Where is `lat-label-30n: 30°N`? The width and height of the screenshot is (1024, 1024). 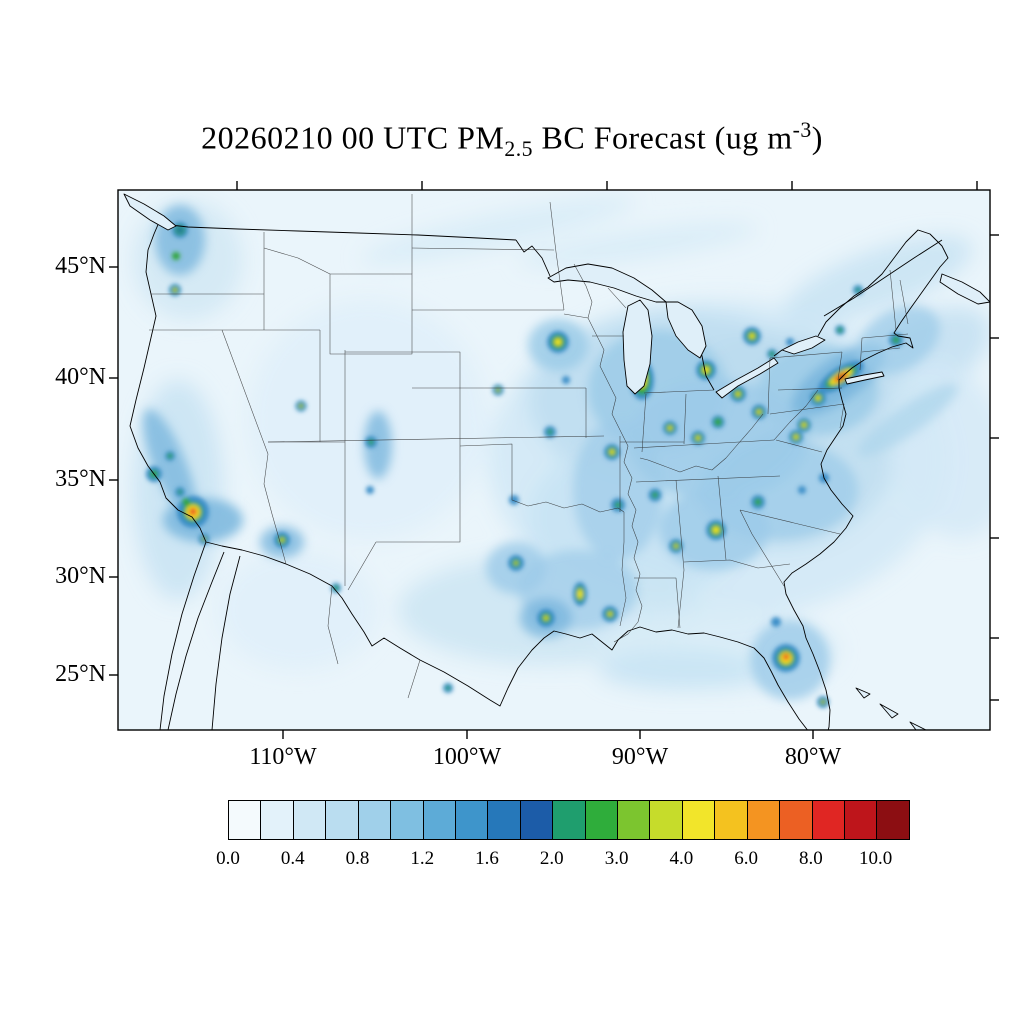 lat-label-30n: 30°N is located at coordinates (80, 576).